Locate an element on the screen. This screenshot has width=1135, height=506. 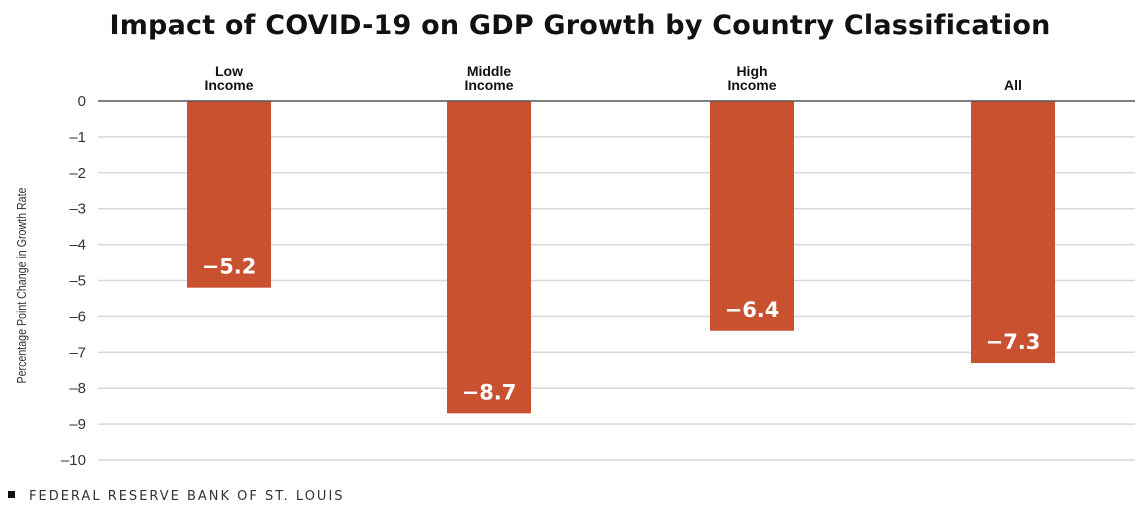
y-tick-label: –2 is located at coordinates (77, 173).